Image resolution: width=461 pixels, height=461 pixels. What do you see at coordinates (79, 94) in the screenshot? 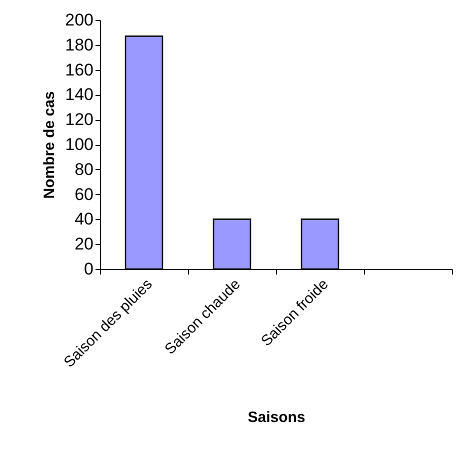
I see `y-tick-label: 140` at bounding box center [79, 94].